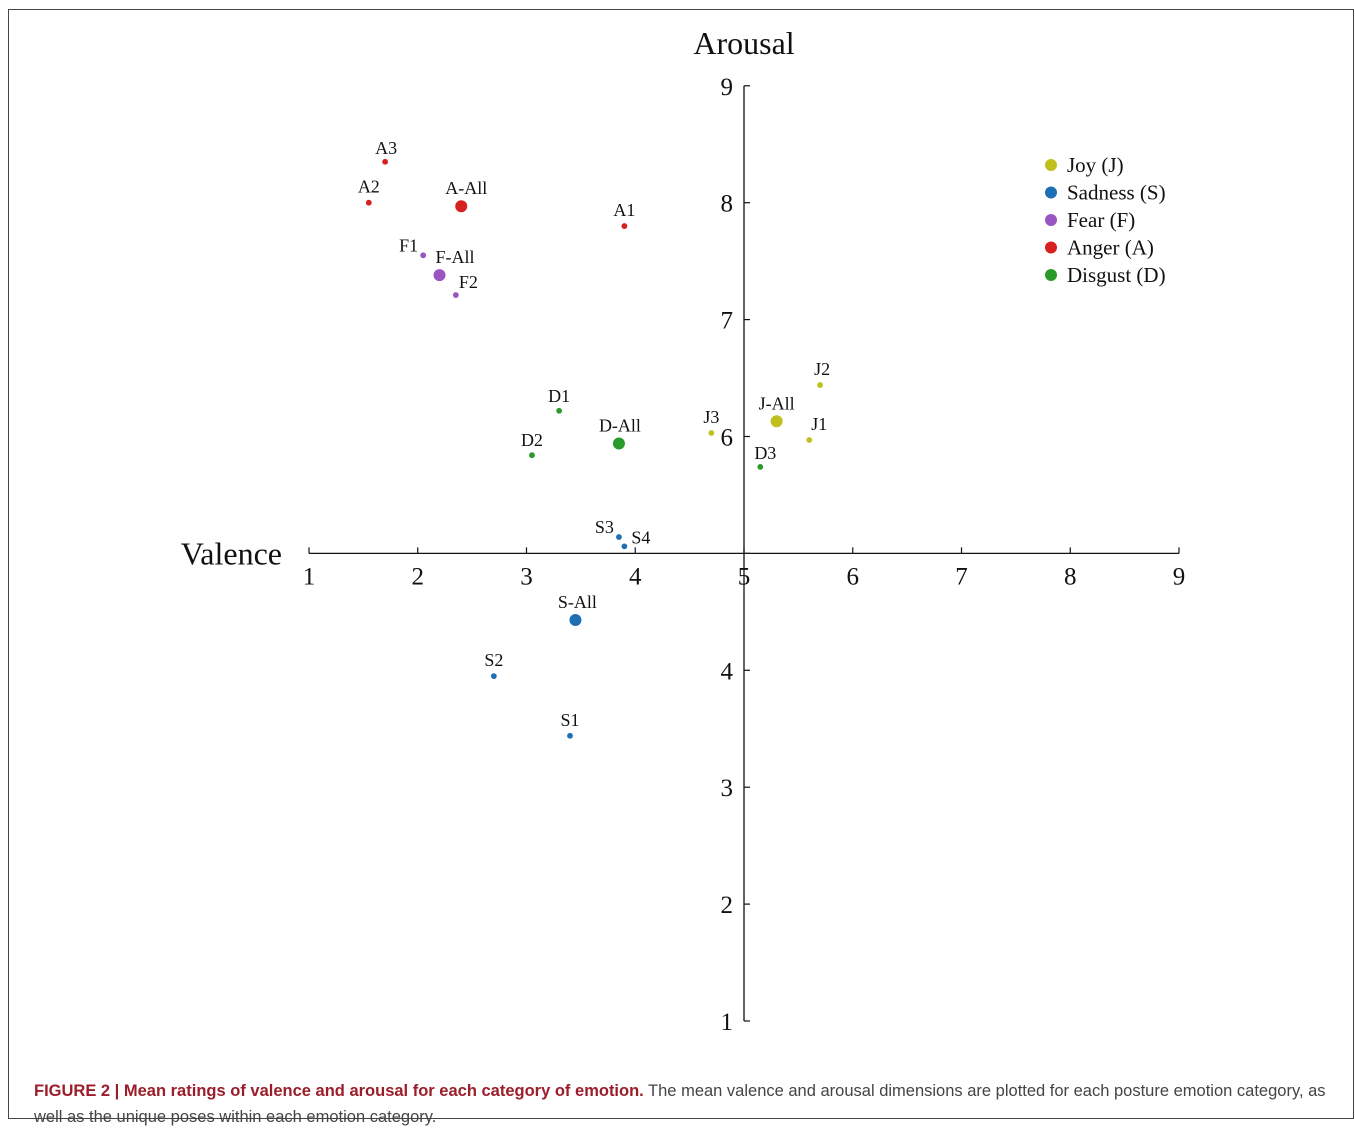  I want to click on legend-label: Joy (J), so click(1095, 165).